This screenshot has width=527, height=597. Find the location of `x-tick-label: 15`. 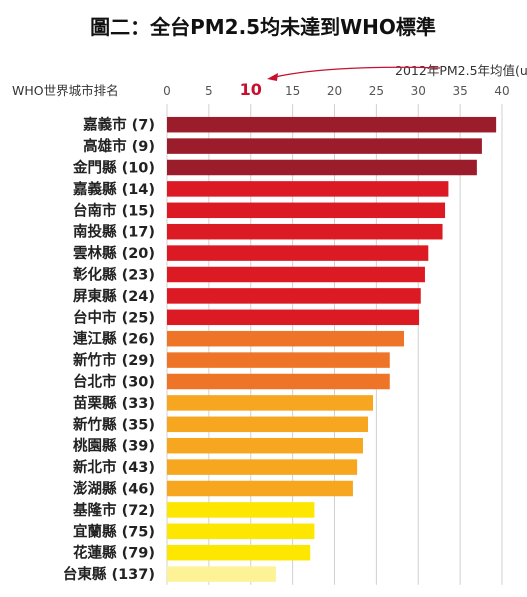

x-tick-label: 15 is located at coordinates (292, 91).